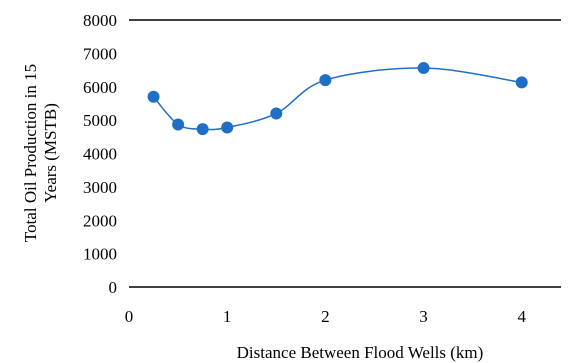 The height and width of the screenshot is (363, 576). I want to click on x-tick-labels: 0 1 2 3 4, so click(326, 316).